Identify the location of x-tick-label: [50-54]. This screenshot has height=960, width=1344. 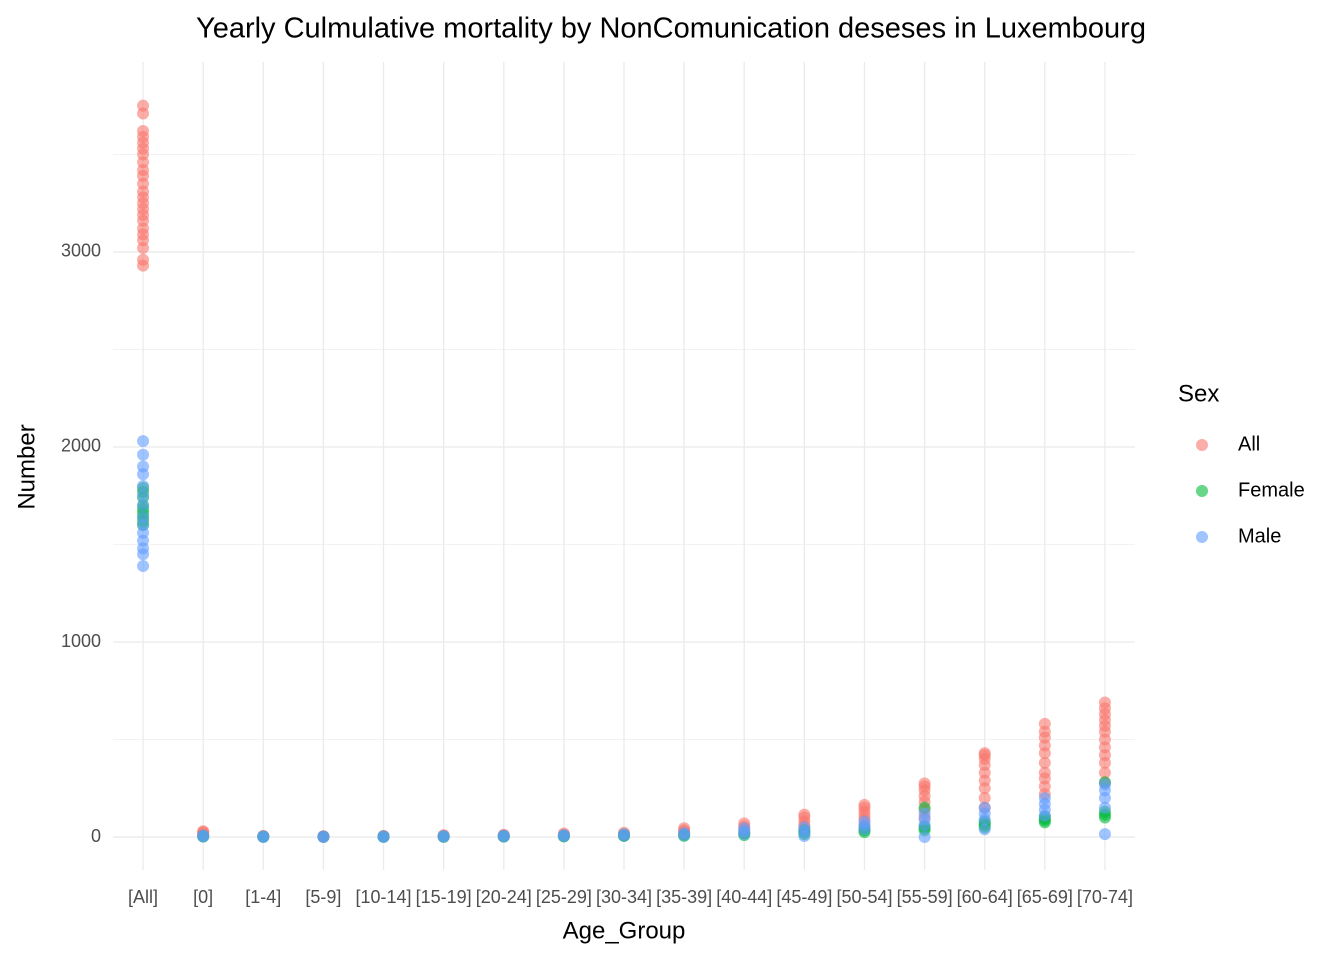
(864, 897).